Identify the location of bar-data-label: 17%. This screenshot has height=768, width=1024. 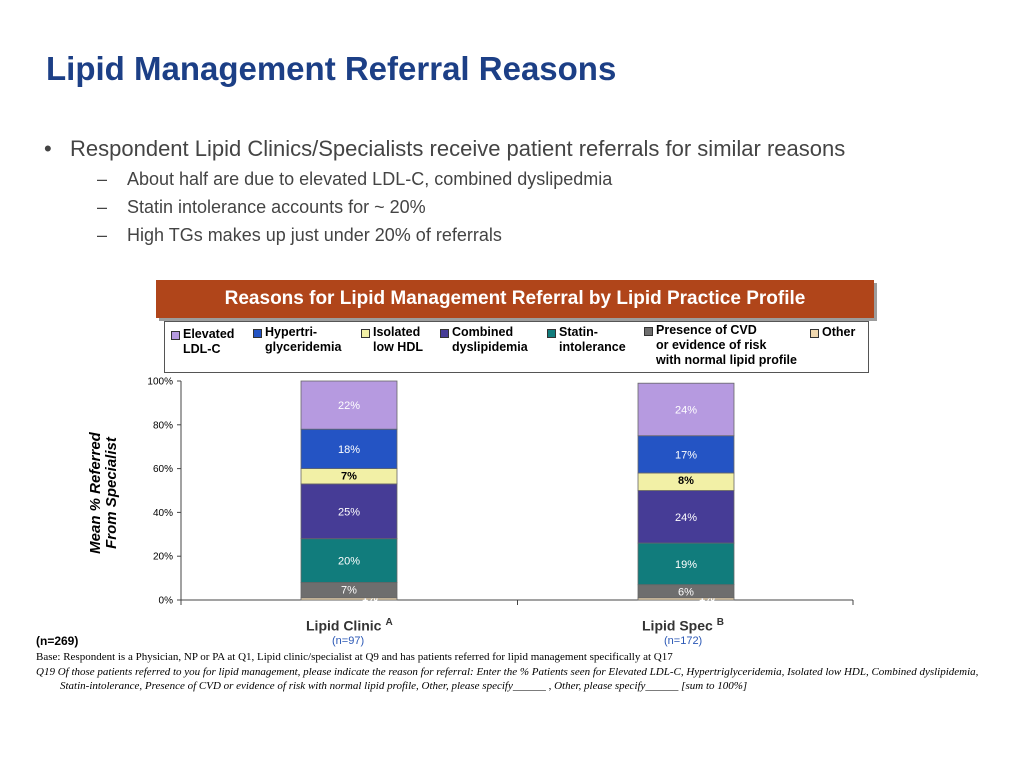
(686, 455).